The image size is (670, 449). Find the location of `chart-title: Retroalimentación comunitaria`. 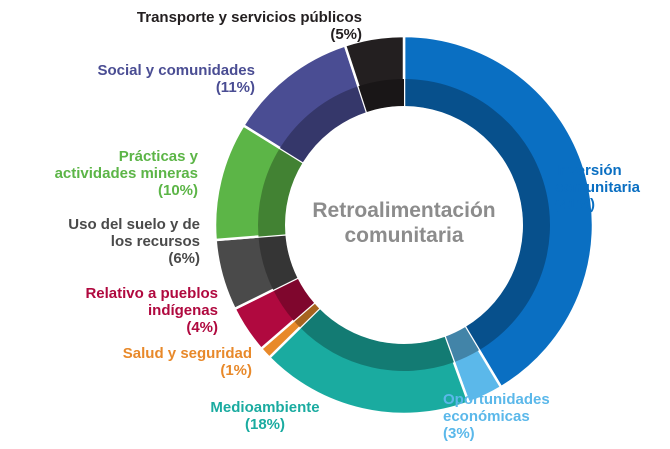

chart-title: Retroalimentación comunitaria is located at coordinates (404, 223).